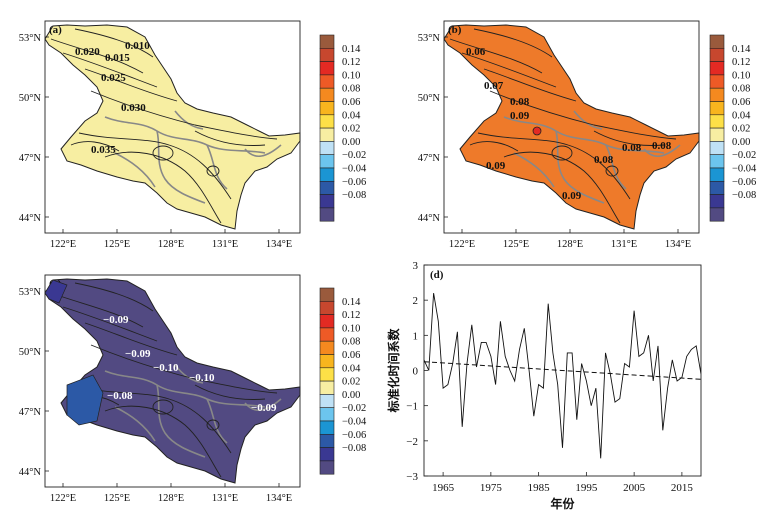  Describe the element at coordinates (562, 370) in the screenshot. I see `trend-line` at that location.